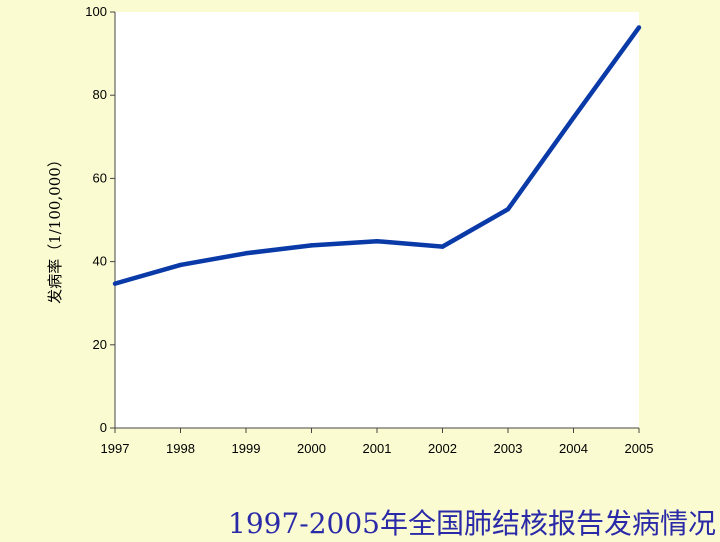 The width and height of the screenshot is (720, 542). Describe the element at coordinates (311, 448) in the screenshot. I see `x-tick-label: 2000` at that location.